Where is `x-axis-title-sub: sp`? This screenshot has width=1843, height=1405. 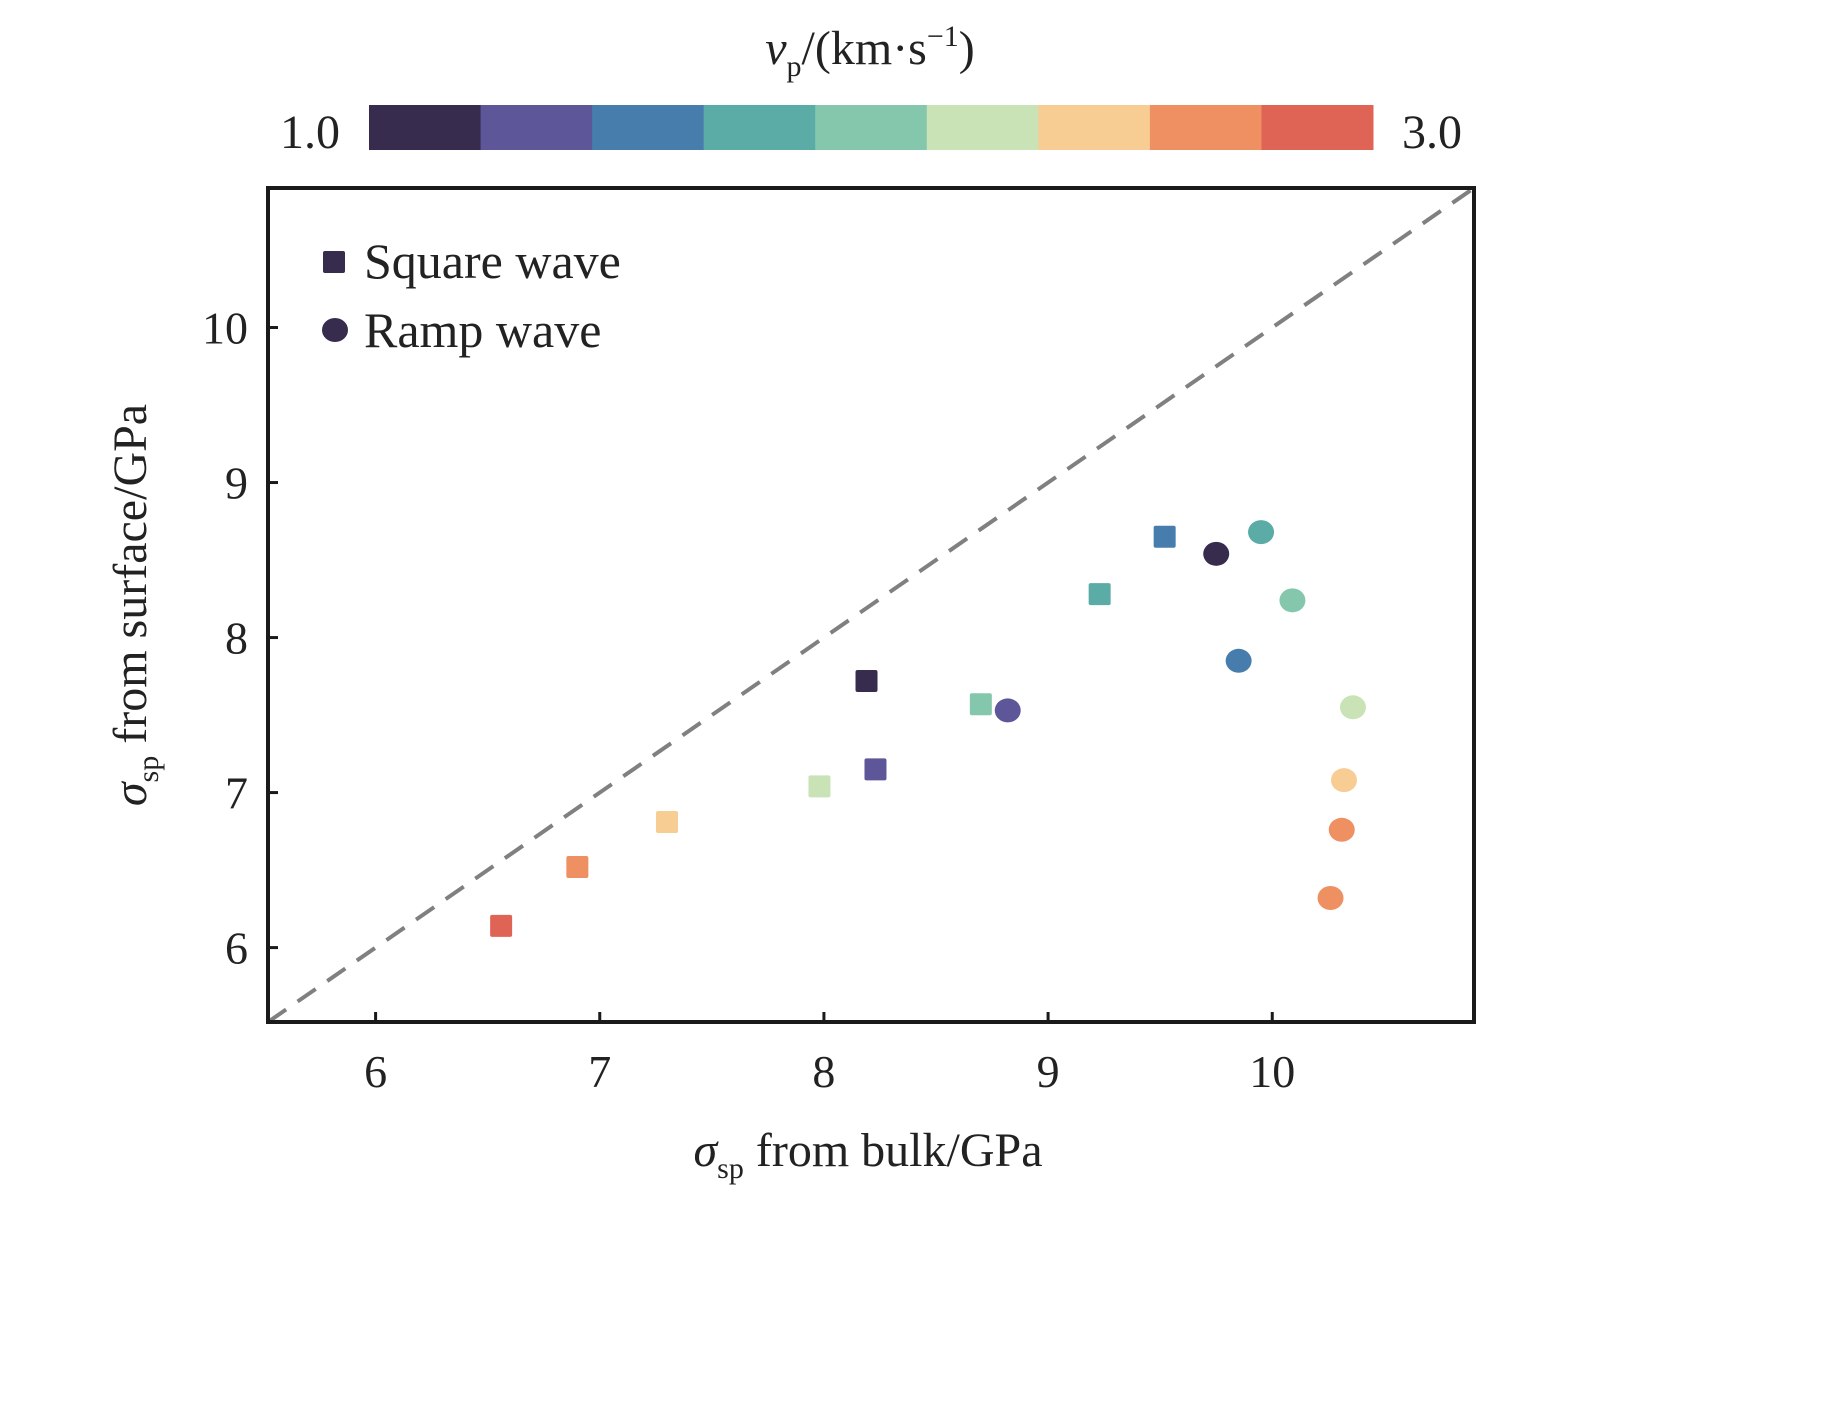
x-axis-title-sub: sp is located at coordinates (730, 1168).